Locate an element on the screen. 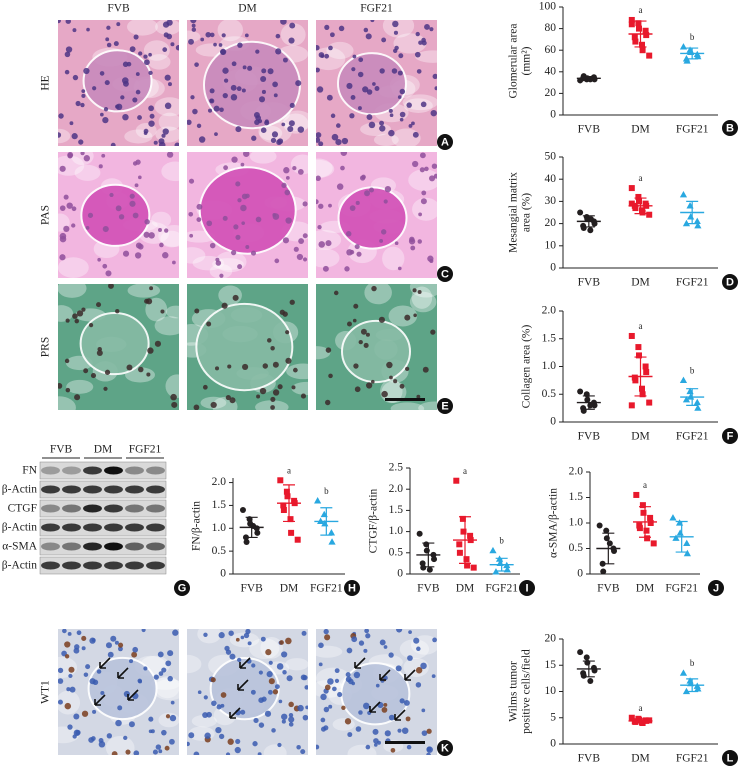  row-label: HE is located at coordinates (46, 82).